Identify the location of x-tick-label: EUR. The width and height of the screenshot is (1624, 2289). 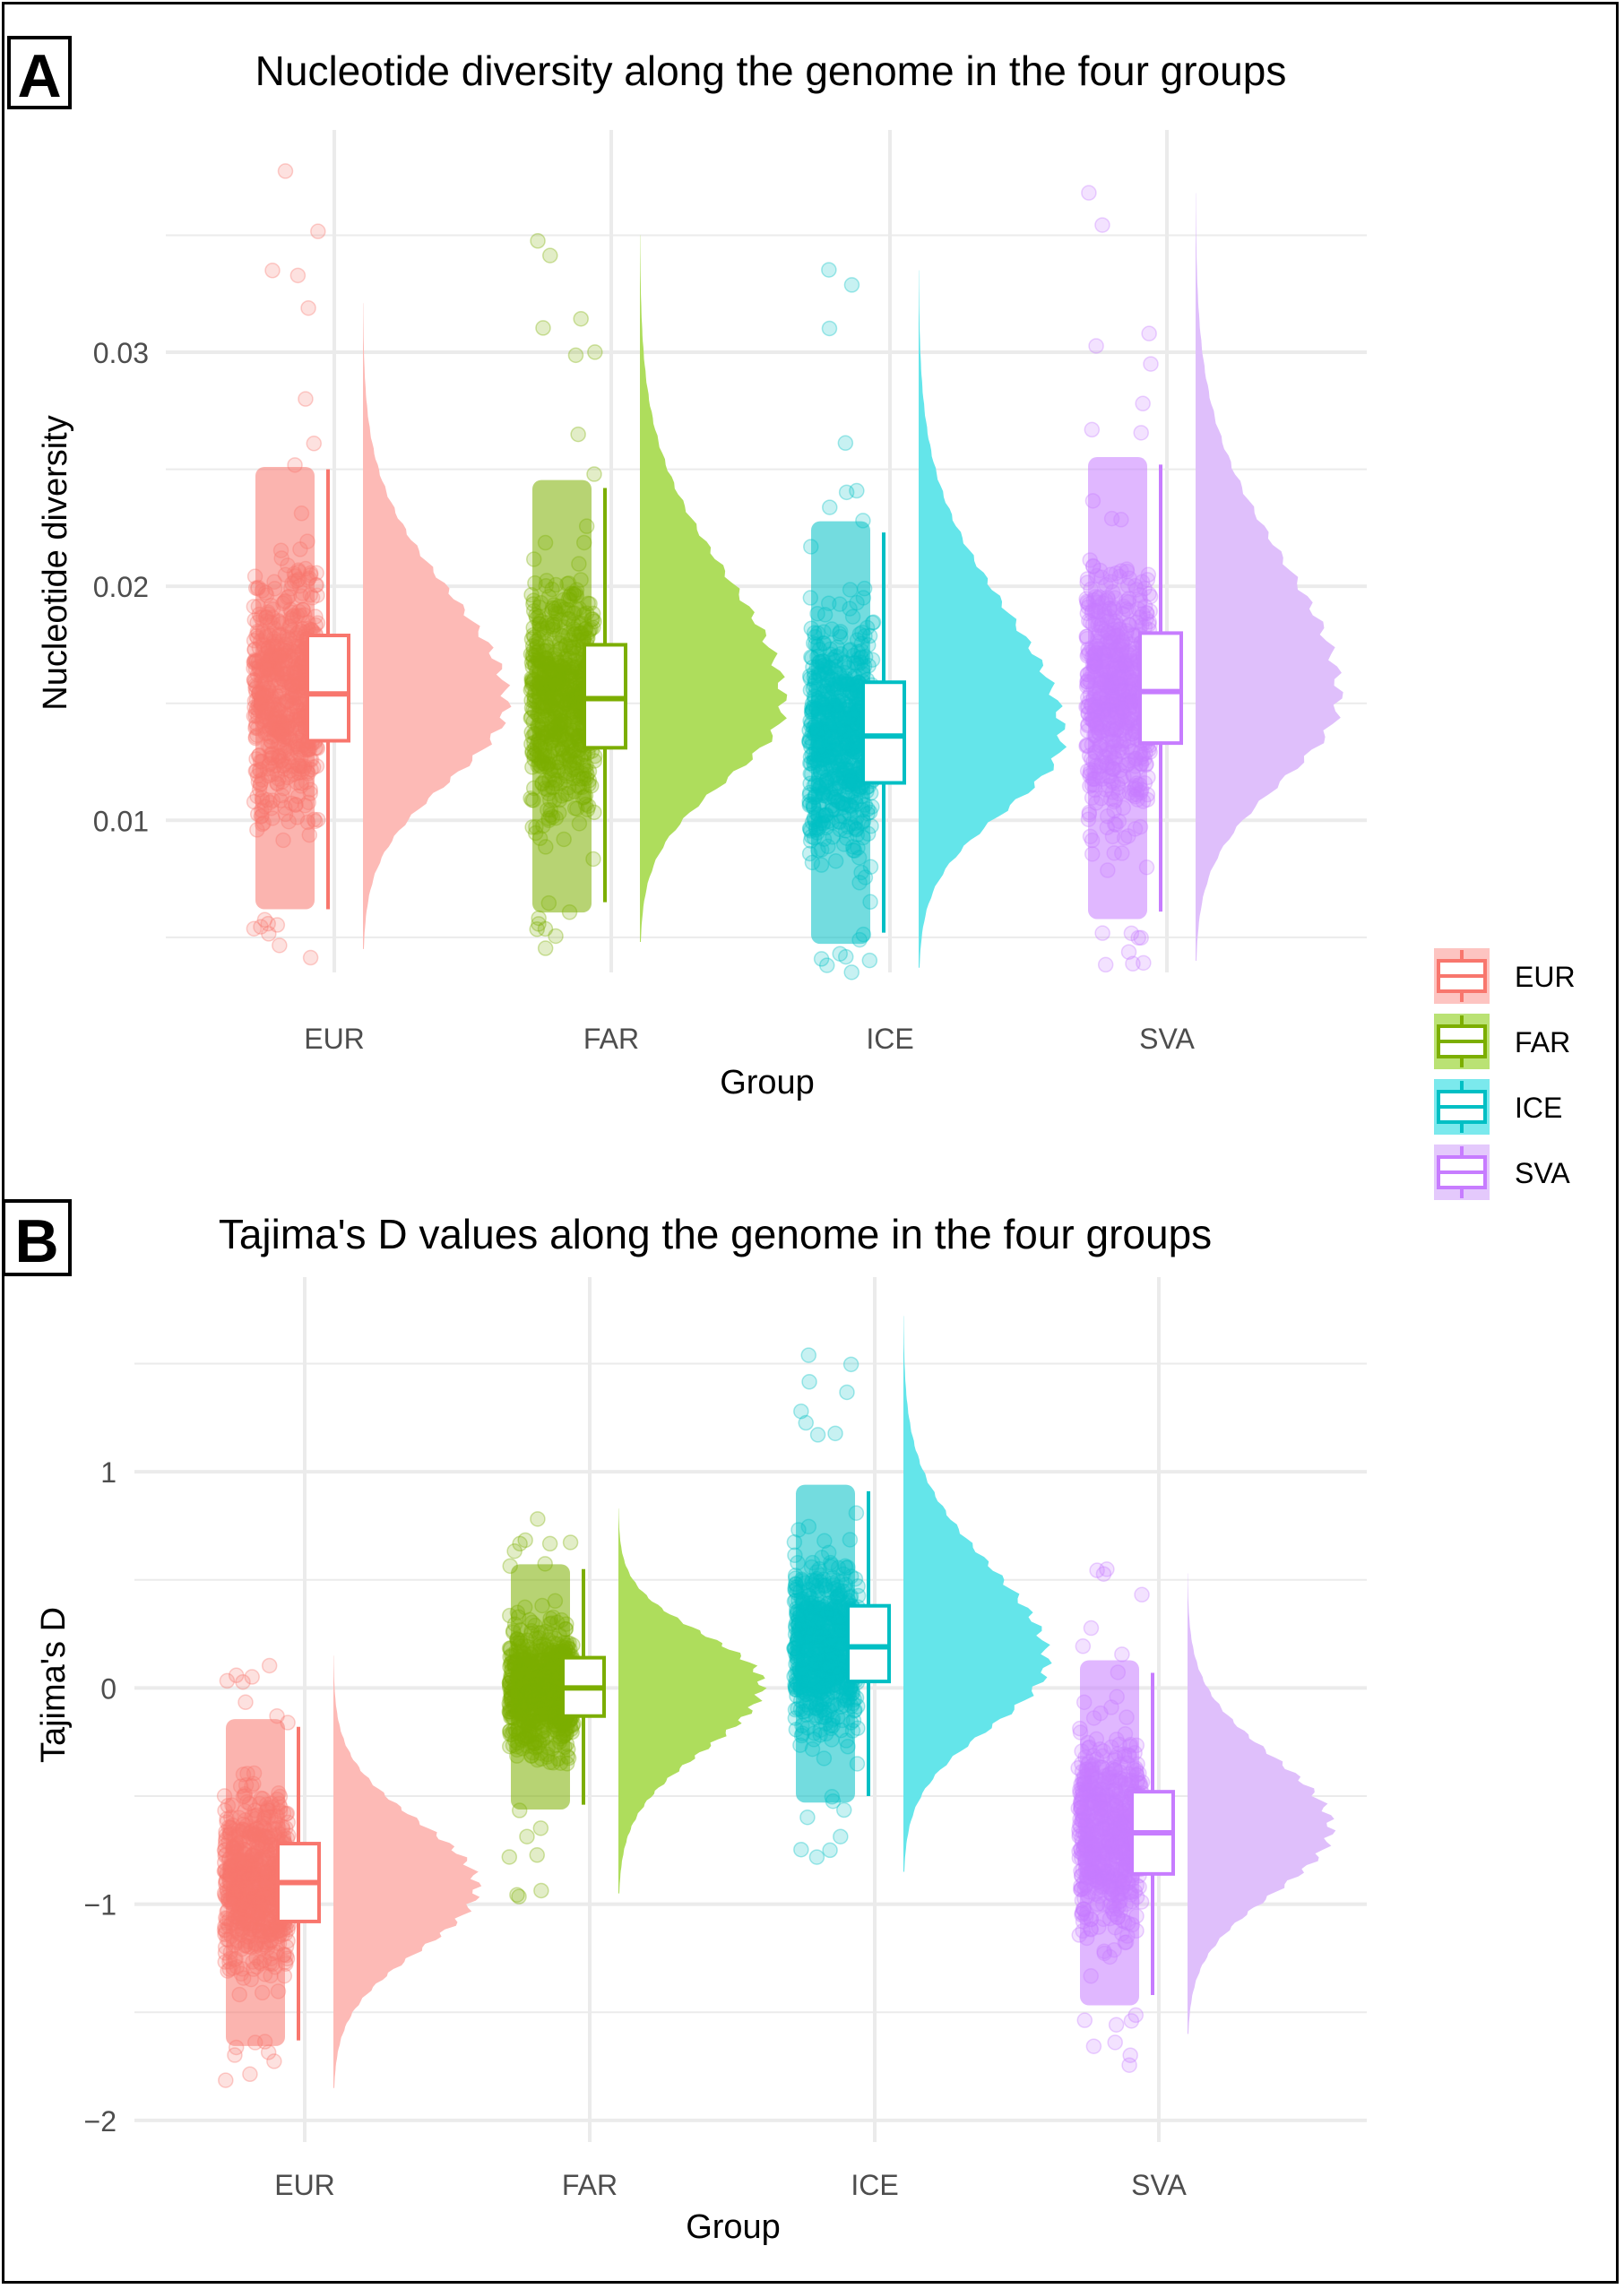
(334, 1039).